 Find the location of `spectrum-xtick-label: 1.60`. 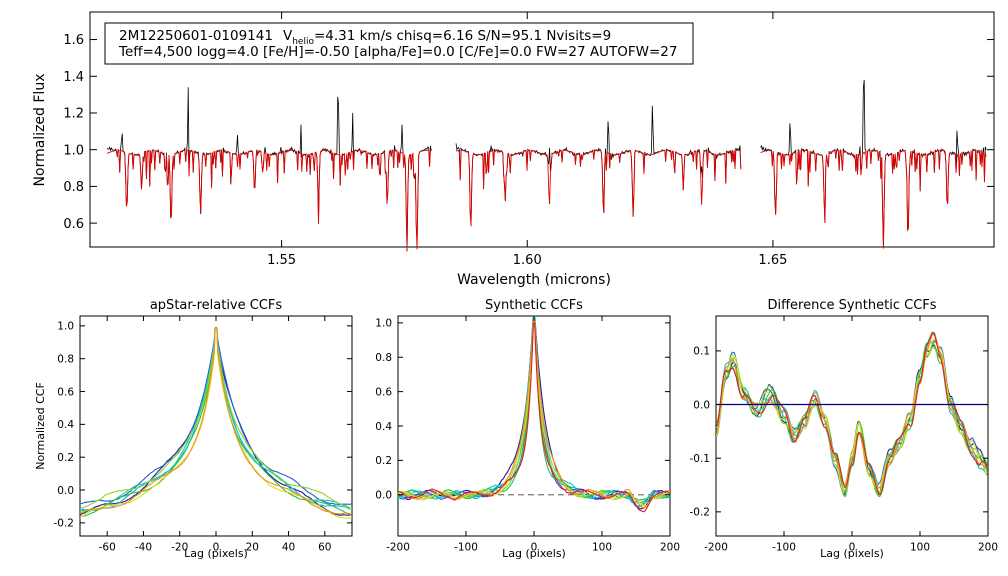

spectrum-xtick-label: 1.60 is located at coordinates (527, 260).